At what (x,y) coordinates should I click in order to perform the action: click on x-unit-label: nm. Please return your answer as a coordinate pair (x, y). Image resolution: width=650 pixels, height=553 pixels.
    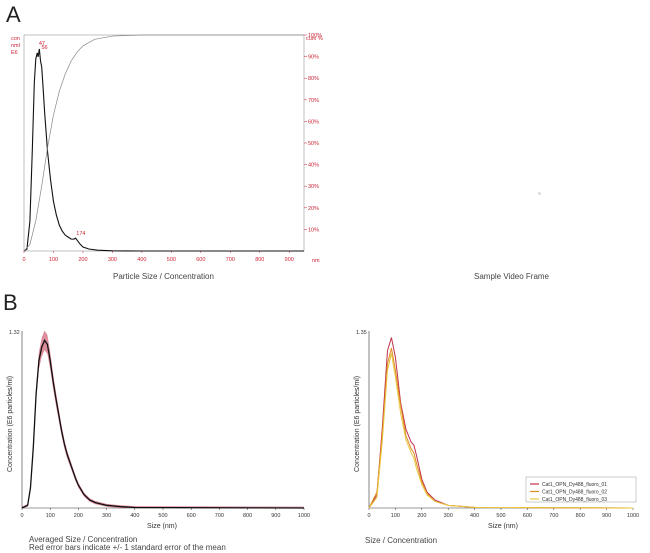
    Looking at the image, I should click on (316, 261).